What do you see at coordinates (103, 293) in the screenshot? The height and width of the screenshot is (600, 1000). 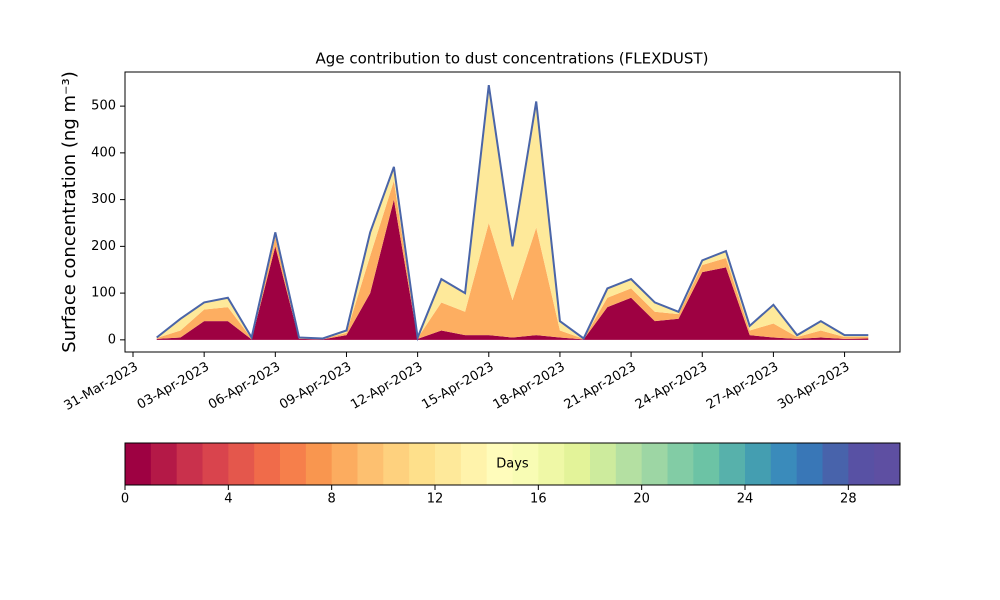 I see `y-tick-label: 100` at bounding box center [103, 293].